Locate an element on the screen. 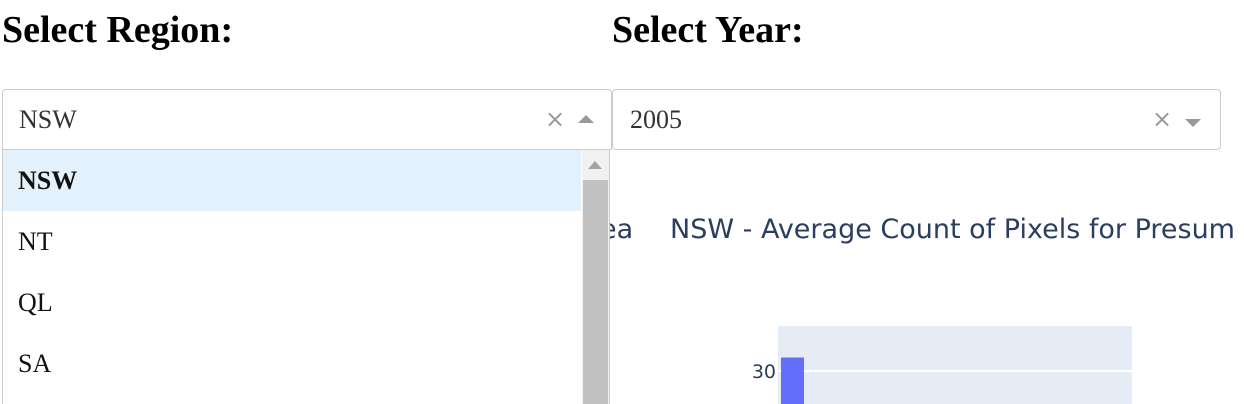  scrollbar-thumb is located at coordinates (595, 292).